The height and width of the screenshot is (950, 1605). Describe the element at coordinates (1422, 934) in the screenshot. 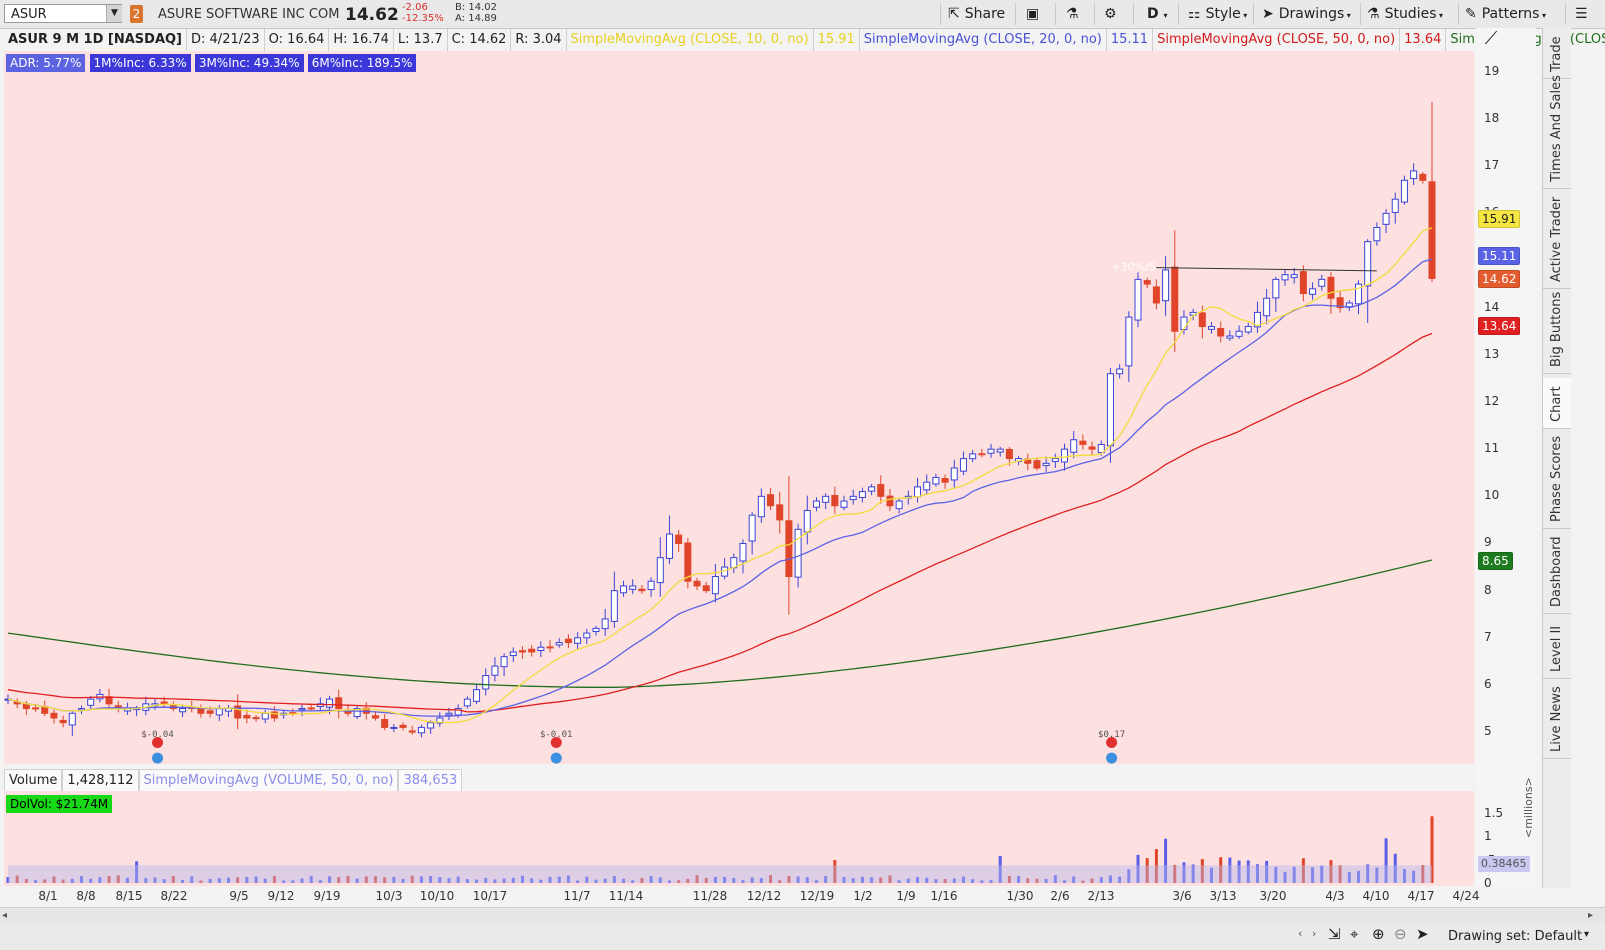

I see `cursor-icon: ➤` at that location.